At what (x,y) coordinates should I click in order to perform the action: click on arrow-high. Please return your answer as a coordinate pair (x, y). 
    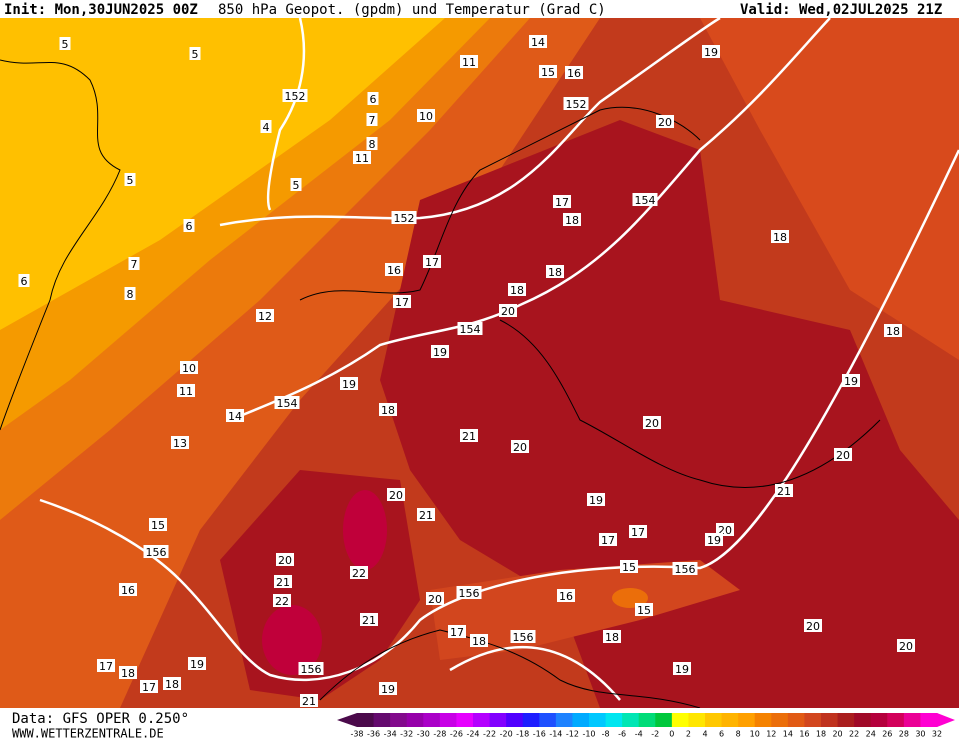
    Looking at the image, I should click on (946, 720).